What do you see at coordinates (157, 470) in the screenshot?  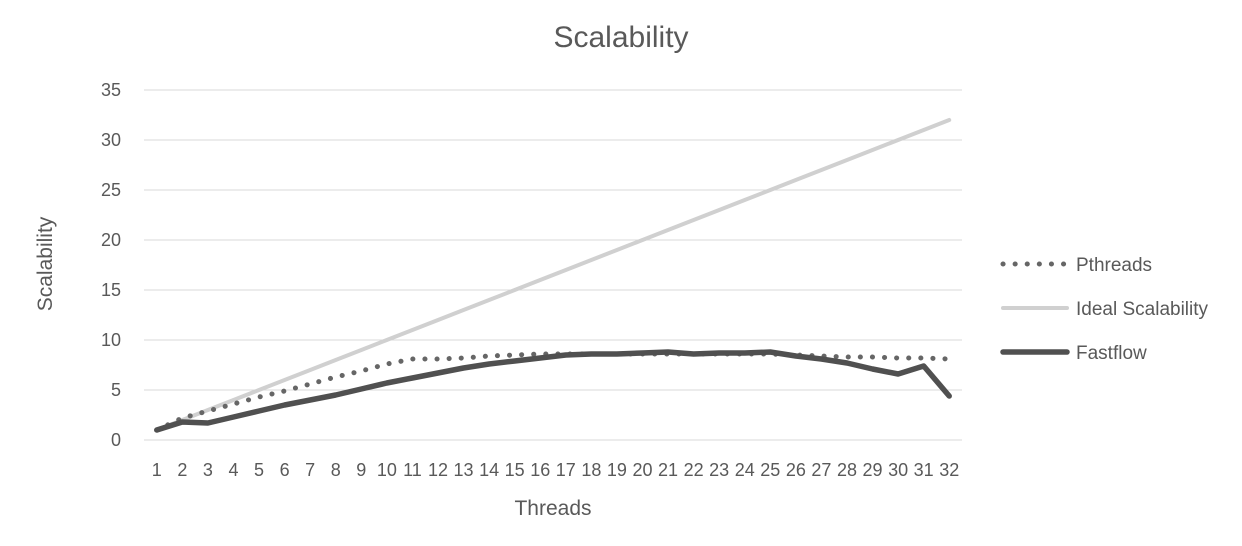 I see `x-tick-label: 1` at bounding box center [157, 470].